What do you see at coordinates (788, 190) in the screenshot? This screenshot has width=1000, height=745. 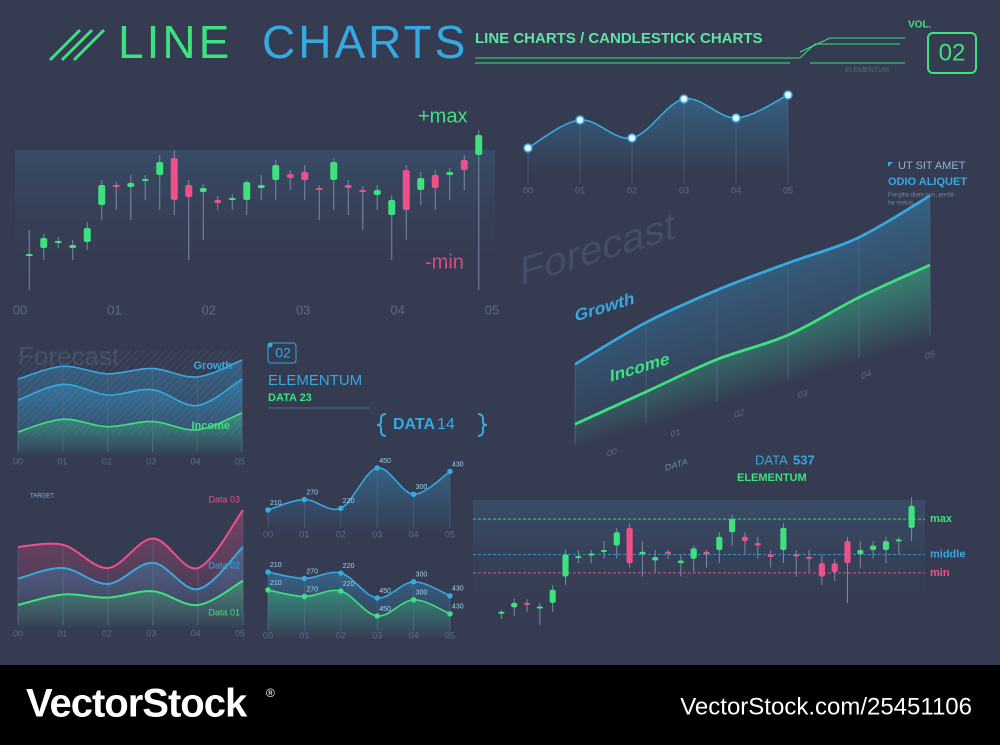 I see `x-tick-label: 05` at bounding box center [788, 190].